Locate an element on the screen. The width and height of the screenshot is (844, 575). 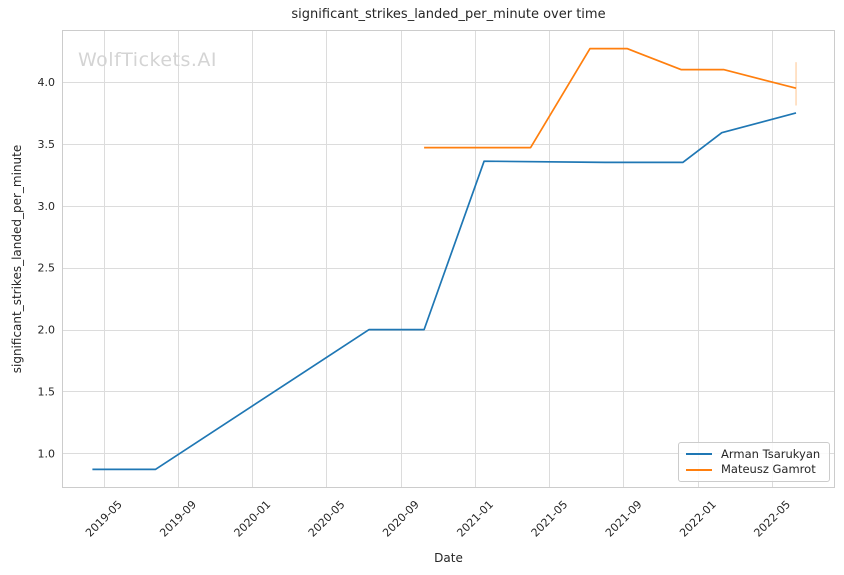
x-tick-label: 2020-09 is located at coordinates (401, 519).